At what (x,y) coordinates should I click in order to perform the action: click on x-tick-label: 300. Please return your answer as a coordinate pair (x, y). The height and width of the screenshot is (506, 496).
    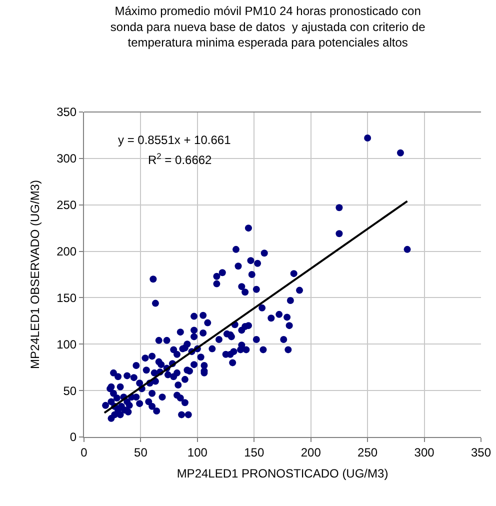
    Looking at the image, I should click on (424, 452).